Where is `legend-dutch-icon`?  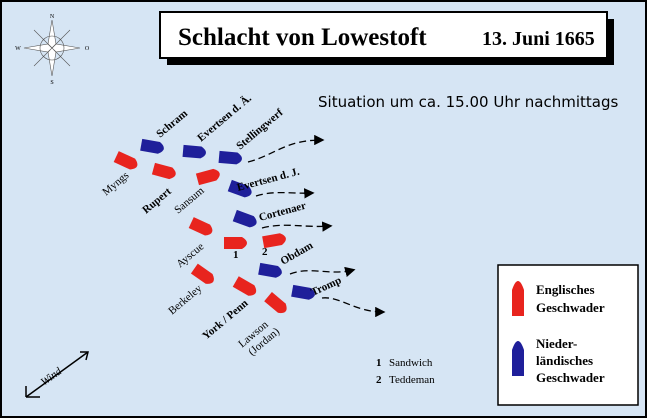 legend-dutch-icon is located at coordinates (518, 358).